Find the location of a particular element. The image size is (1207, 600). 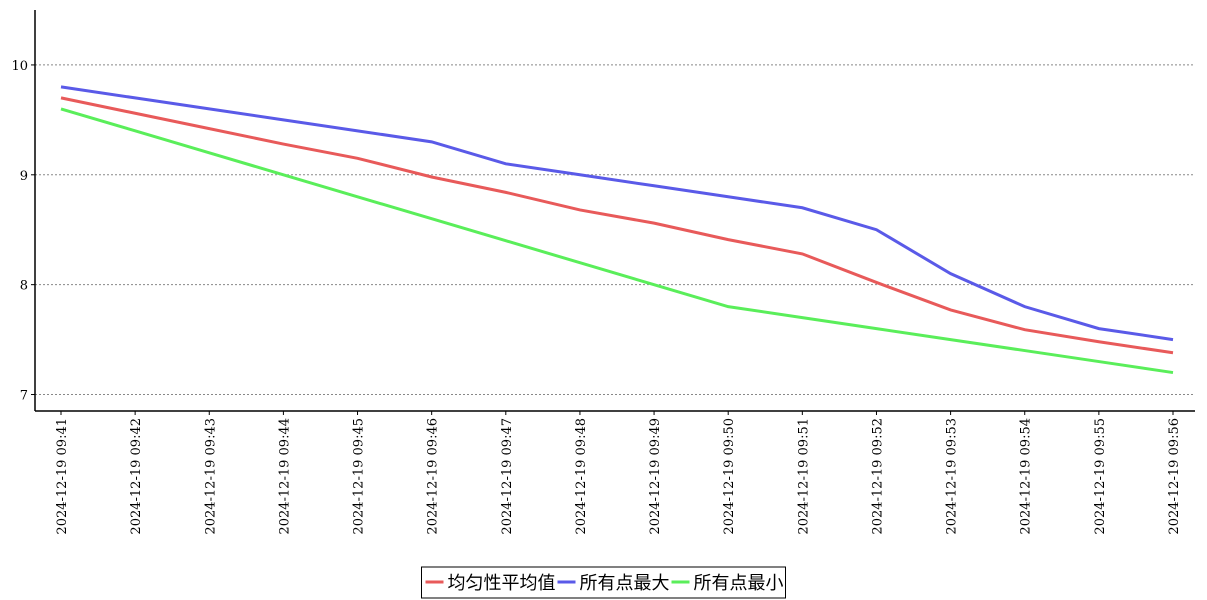

legend-box is located at coordinates (603, 582).